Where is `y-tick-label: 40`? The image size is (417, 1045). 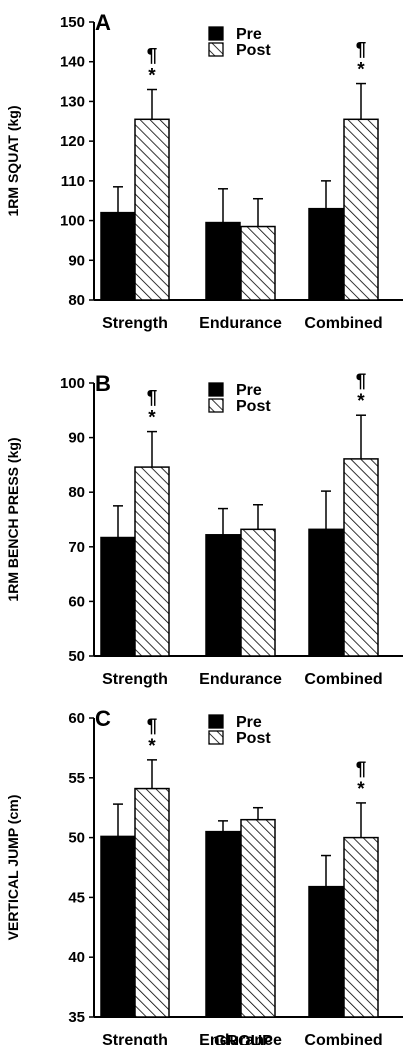
y-tick-label: 40 is located at coordinates (76, 957).